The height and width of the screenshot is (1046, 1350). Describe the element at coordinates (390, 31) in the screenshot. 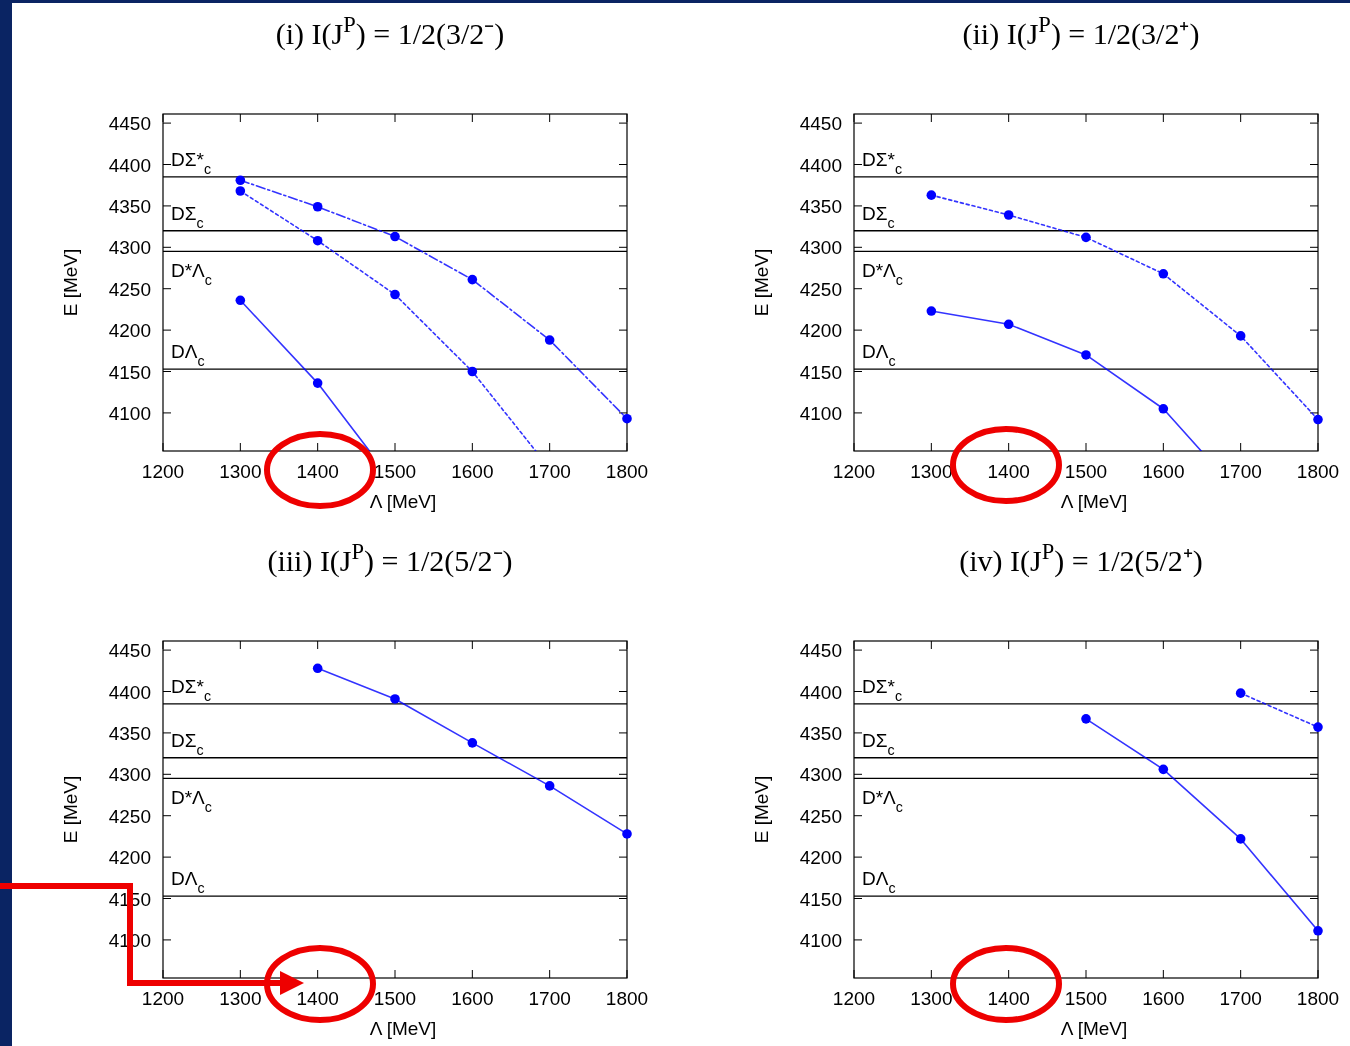

I see `chart-title: (i) I(J$^{P}$) = 1/2(3/2⁻)` at that location.